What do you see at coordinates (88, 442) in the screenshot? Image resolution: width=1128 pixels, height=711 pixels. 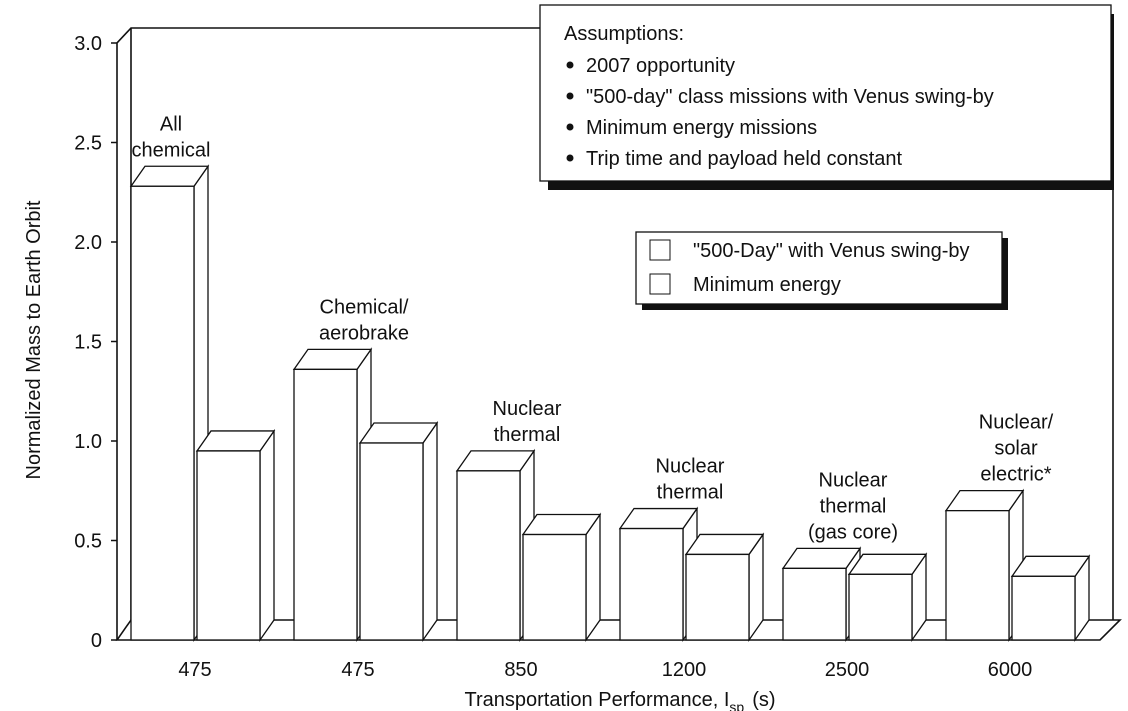 I see `y-tick-label: 1.0` at bounding box center [88, 442].